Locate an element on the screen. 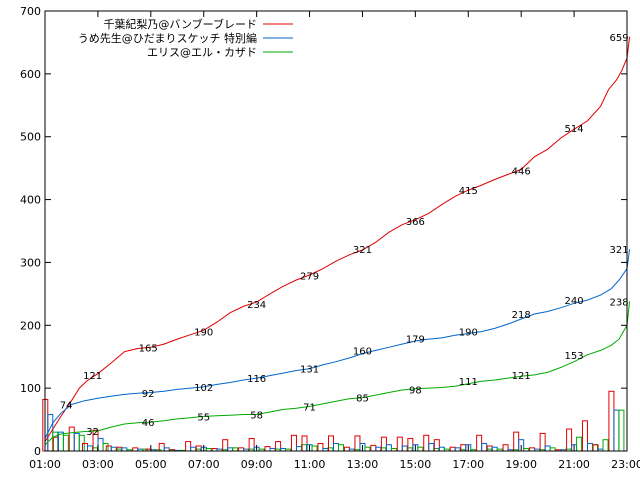 This screenshot has width=640, height=480. data-label: 238 is located at coordinates (619, 302).